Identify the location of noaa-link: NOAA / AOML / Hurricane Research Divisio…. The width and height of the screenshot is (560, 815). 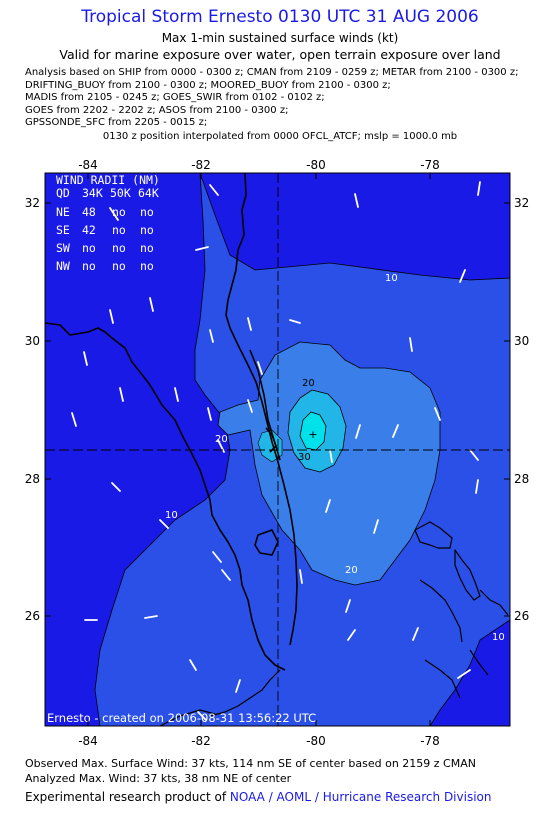
(360, 797).